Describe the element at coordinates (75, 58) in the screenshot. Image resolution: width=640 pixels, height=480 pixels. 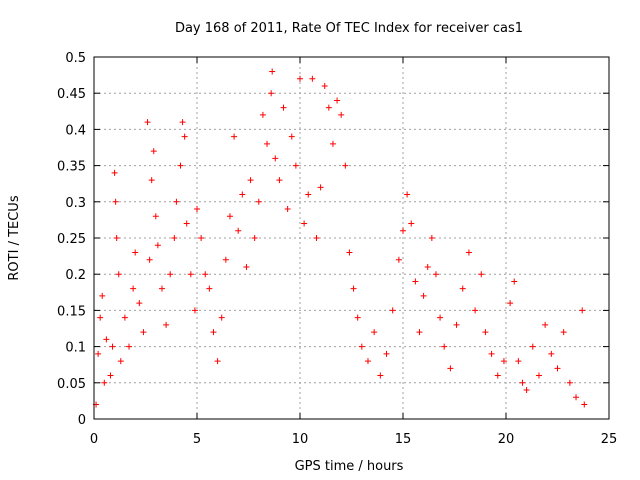
I see `y-tick-label: 0.5` at that location.